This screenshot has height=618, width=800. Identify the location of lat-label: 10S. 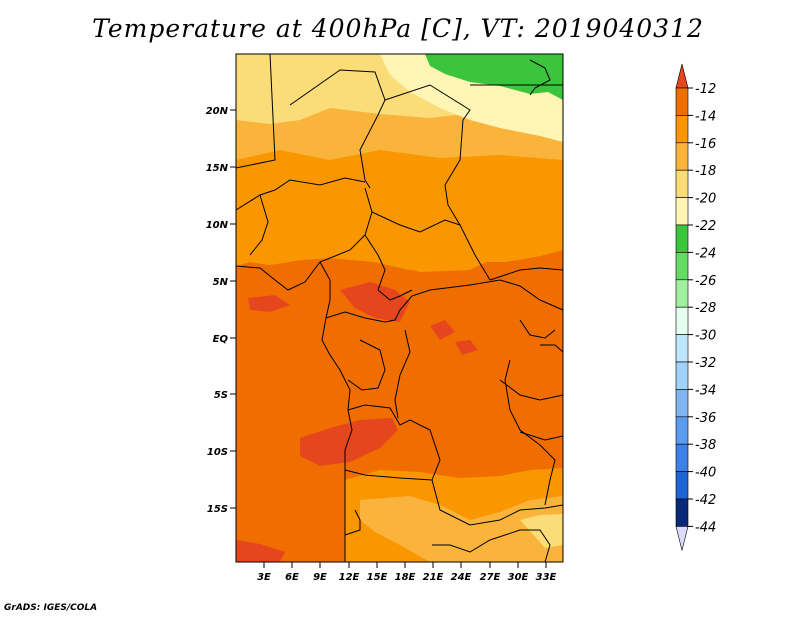
(217, 452).